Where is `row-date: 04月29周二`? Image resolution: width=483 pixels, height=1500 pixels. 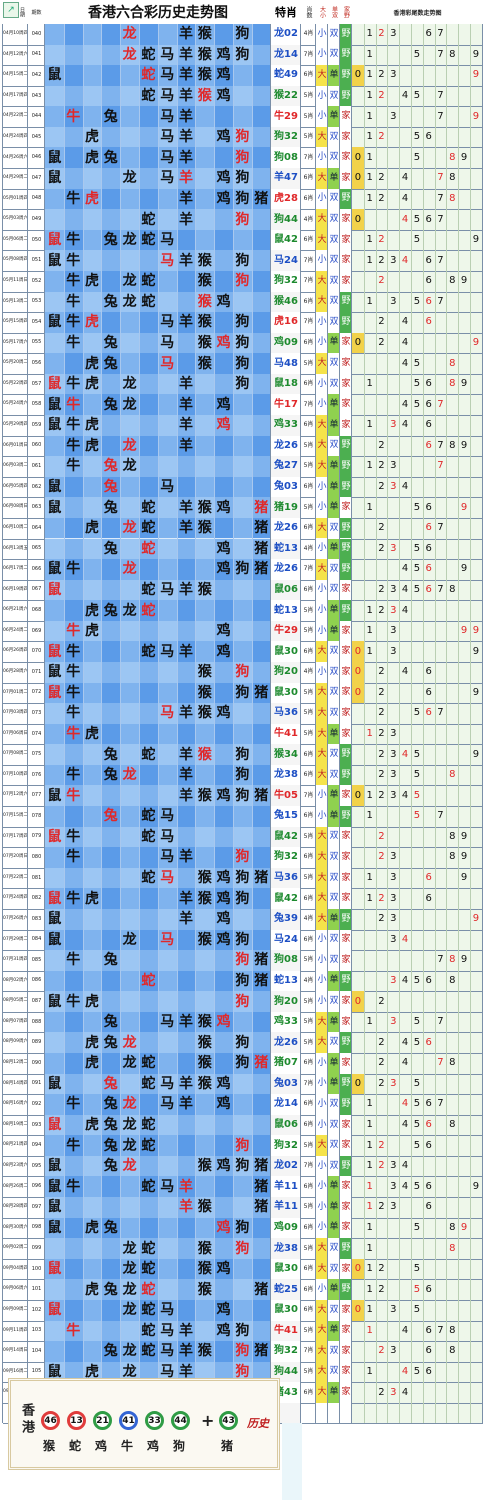 row-date: 04月29周二 is located at coordinates (15, 178).